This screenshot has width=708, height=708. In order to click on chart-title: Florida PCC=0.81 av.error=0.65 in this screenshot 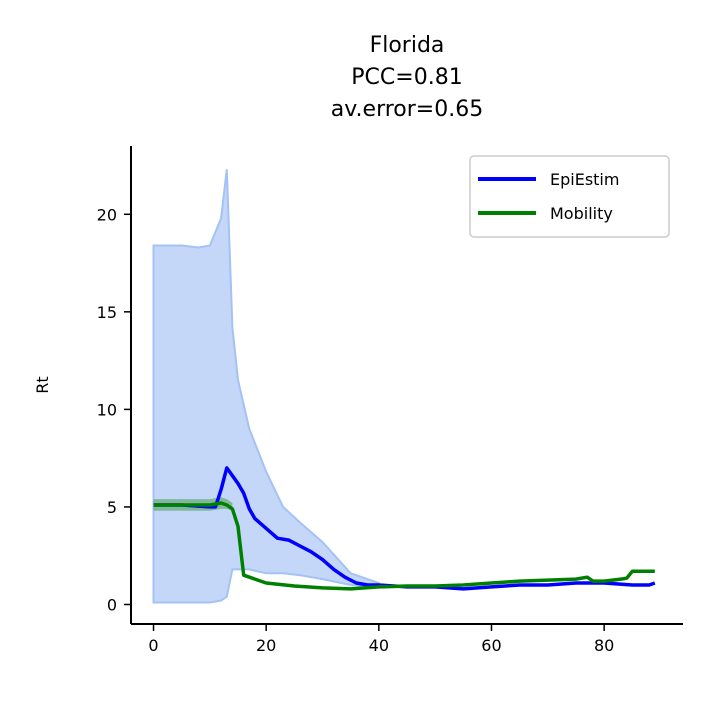, I will do `click(407, 77)`.